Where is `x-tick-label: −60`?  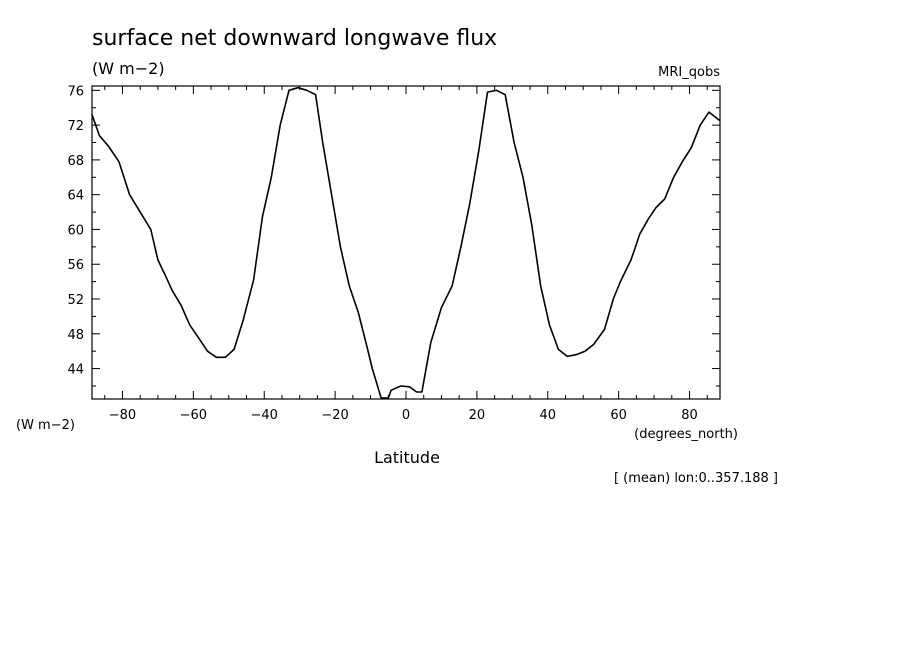
x-tick-label: −60 is located at coordinates (193, 415).